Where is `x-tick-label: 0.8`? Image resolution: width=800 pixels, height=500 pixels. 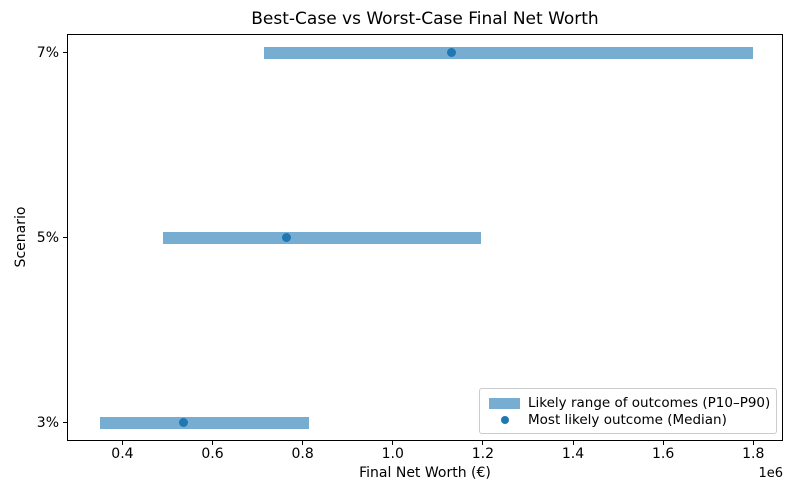 x-tick-label: 0.8 is located at coordinates (302, 454).